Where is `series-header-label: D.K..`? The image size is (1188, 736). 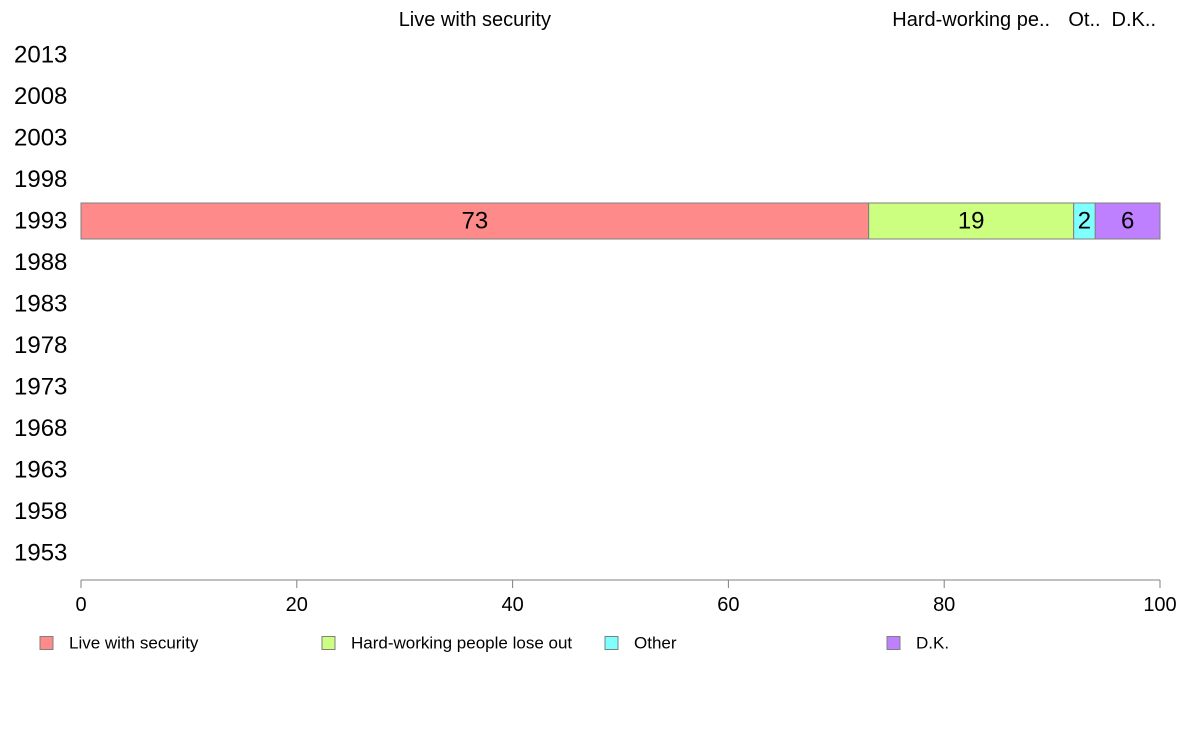
series-header-label: D.K.. is located at coordinates (1134, 20).